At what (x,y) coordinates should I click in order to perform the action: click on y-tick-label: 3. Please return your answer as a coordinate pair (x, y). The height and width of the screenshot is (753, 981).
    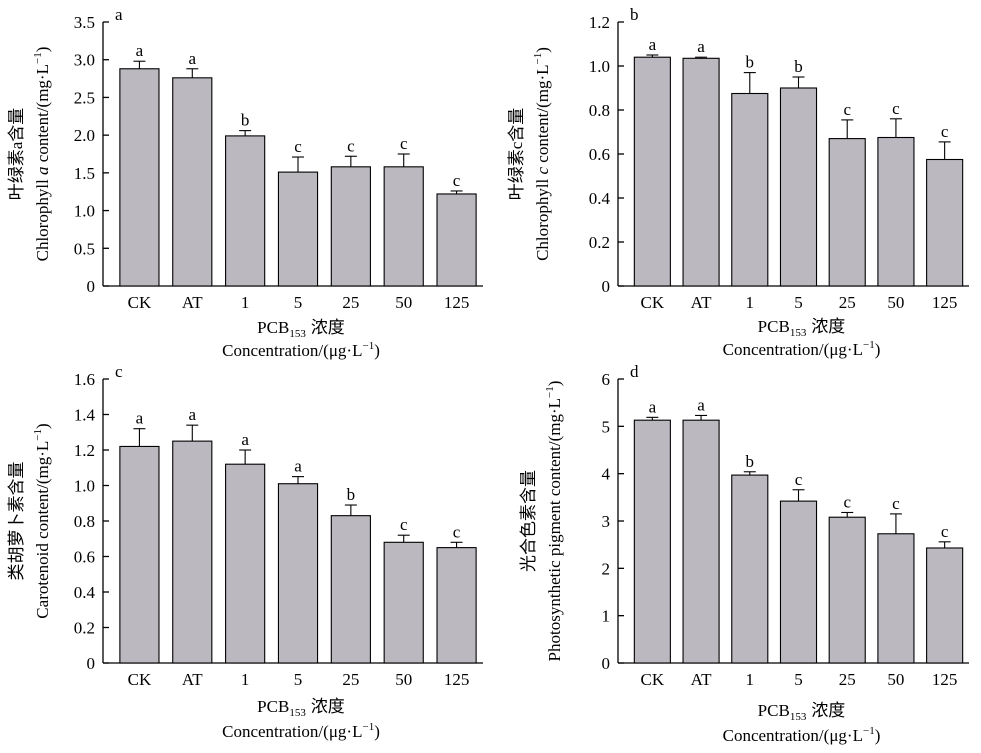
    Looking at the image, I should click on (606, 521).